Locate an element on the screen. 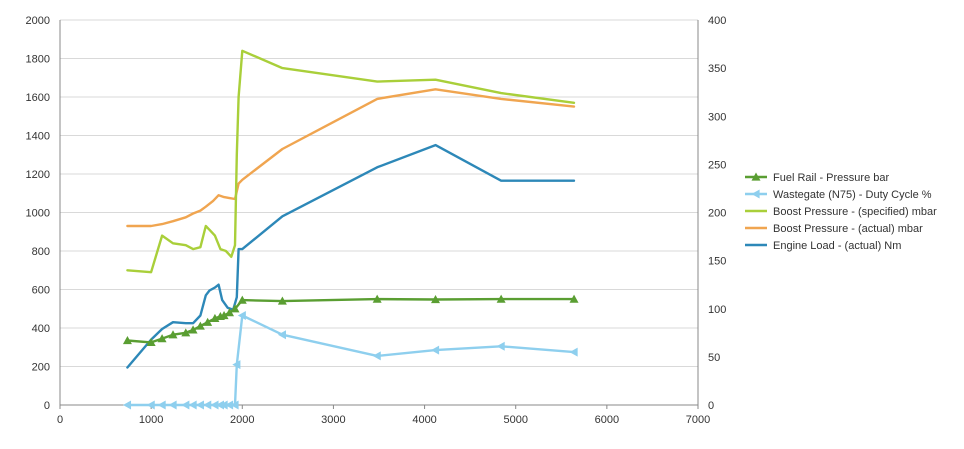  legend-label: Boost Pressure - (specified) mbar is located at coordinates (855, 212).